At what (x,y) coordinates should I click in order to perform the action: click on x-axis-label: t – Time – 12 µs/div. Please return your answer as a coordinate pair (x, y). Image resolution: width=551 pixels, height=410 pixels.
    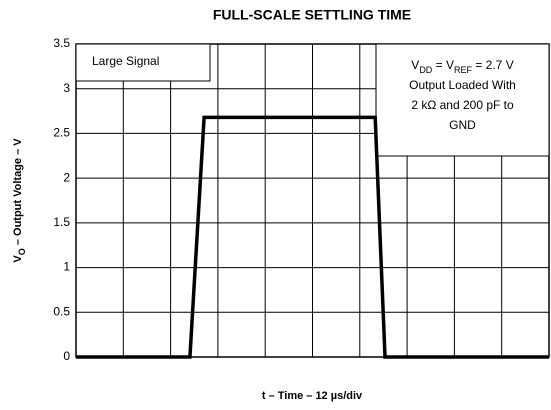
    Looking at the image, I should click on (312, 396).